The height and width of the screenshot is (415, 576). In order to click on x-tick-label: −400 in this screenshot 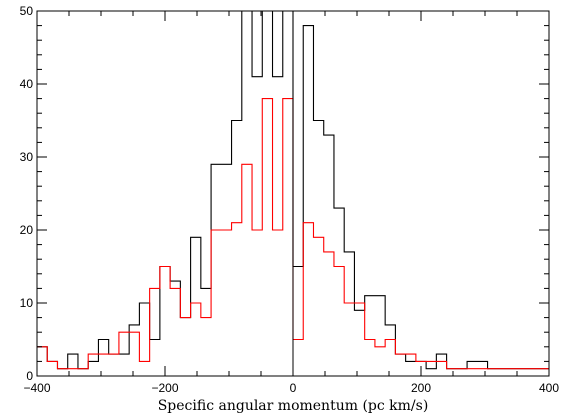, I will do `click(36, 388)`.